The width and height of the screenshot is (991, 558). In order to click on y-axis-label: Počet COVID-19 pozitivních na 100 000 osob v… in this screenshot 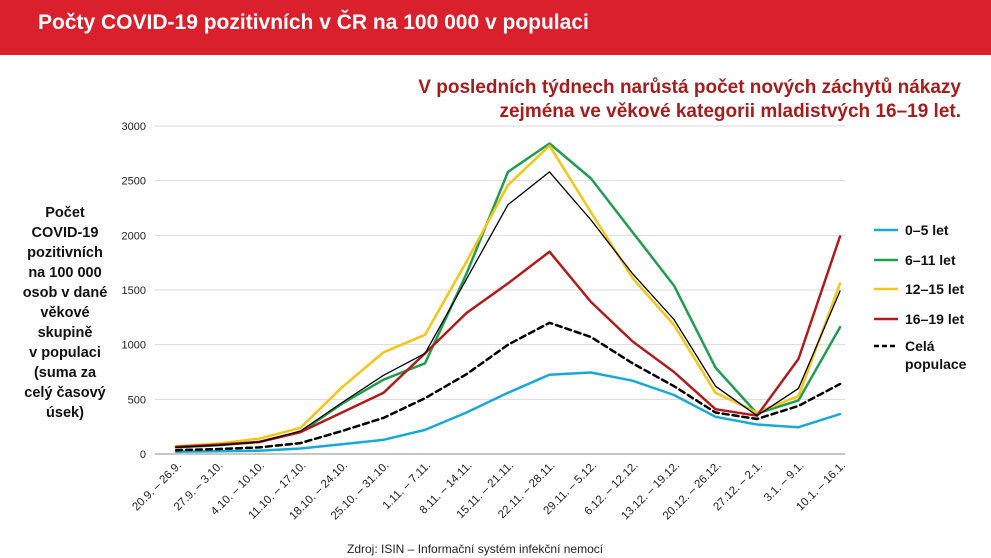, I will do `click(65, 313)`.